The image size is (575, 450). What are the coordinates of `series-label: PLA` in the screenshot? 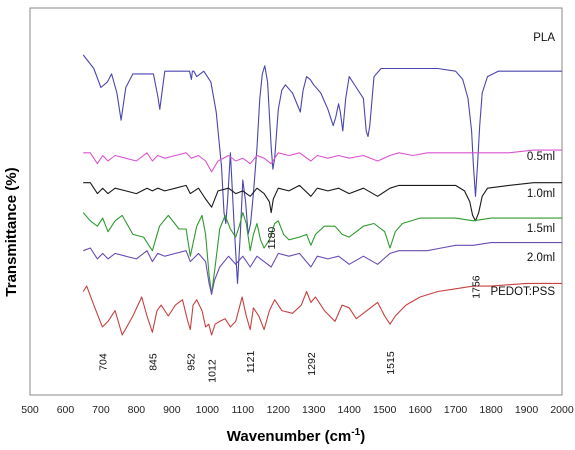 It's located at (544, 38).